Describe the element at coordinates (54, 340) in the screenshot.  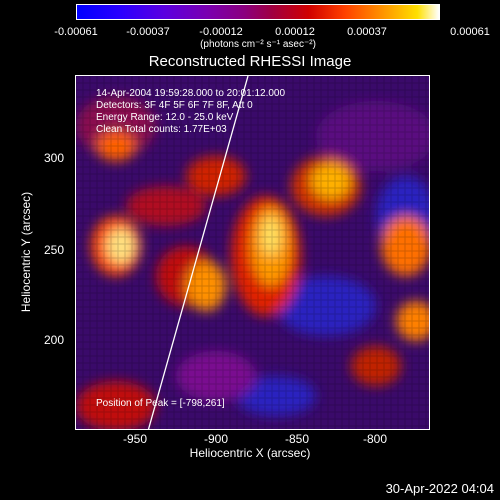
I see `y-tick: 200` at that location.